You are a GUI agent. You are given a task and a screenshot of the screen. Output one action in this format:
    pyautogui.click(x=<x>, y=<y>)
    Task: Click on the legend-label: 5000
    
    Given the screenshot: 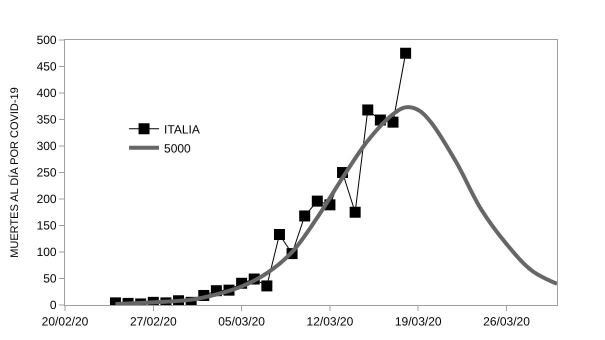 What is the action you would take?
    pyautogui.click(x=178, y=148)
    